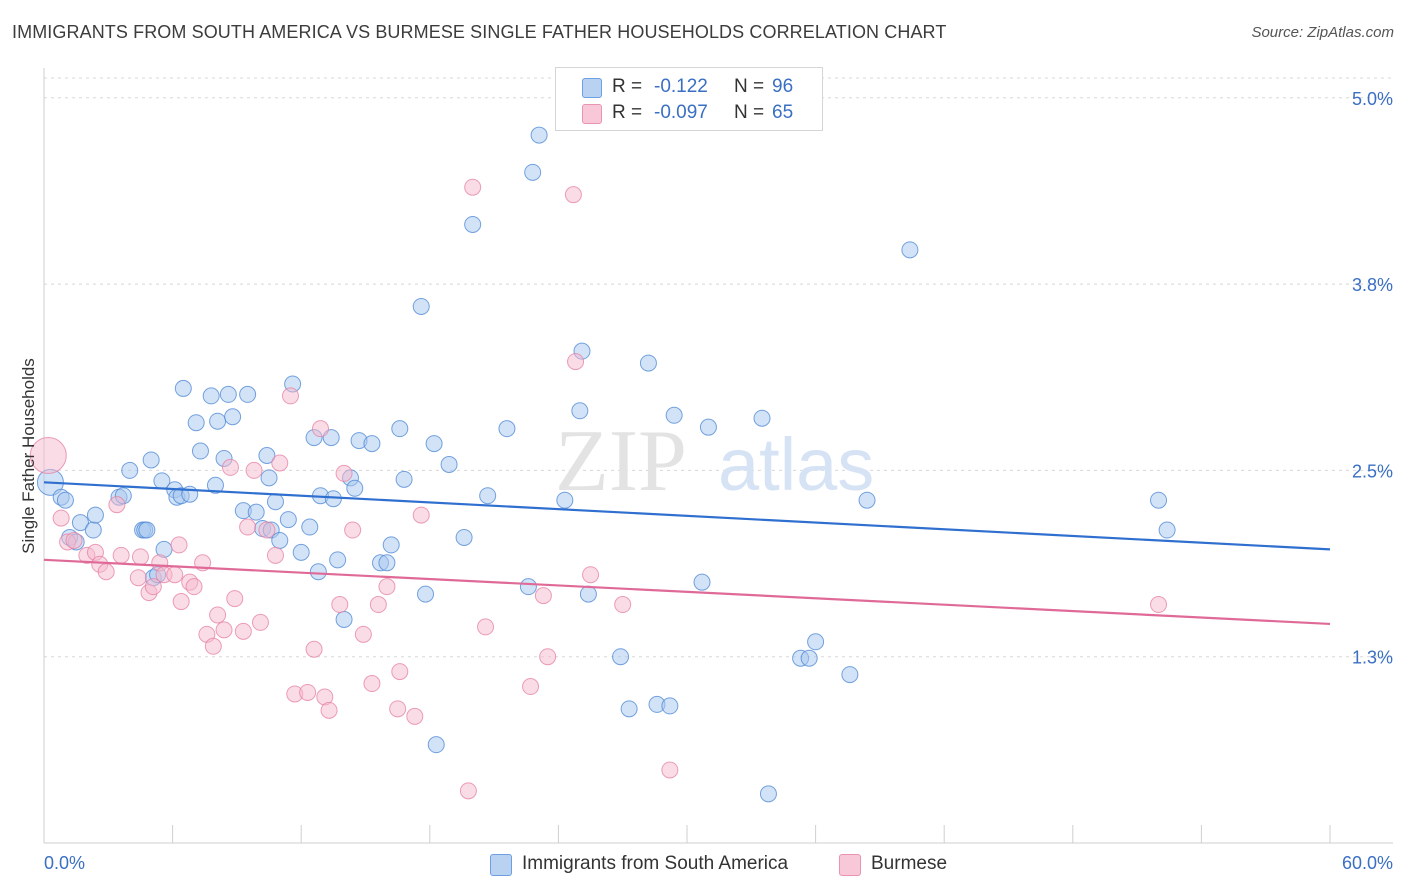 This screenshot has width=1406, height=892. What do you see at coordinates (1372, 471) in the screenshot?
I see `y-tick-label: 2.5%` at bounding box center [1372, 471].